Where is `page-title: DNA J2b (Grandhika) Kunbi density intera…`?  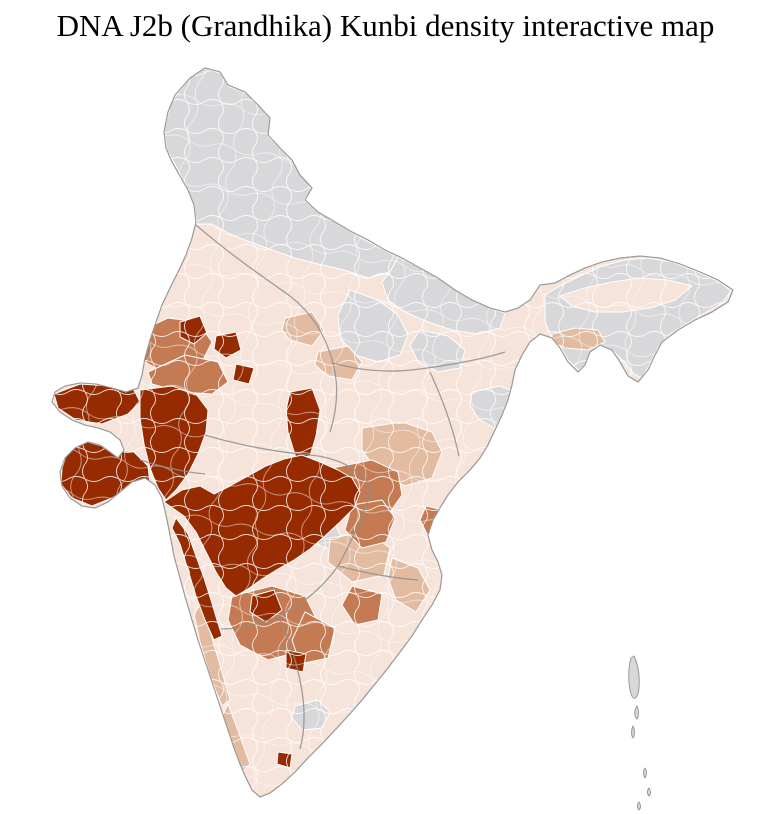
page-title: DNA J2b (Grandhika) Kunbi density intera… is located at coordinates (385, 25).